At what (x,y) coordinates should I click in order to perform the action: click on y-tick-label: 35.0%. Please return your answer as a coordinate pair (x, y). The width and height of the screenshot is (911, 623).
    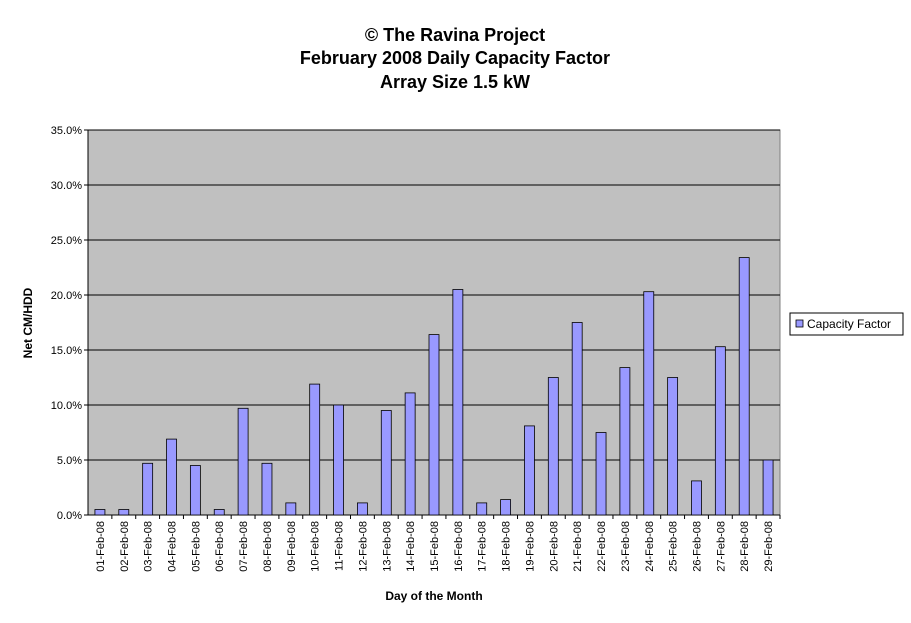
    Looking at the image, I should click on (66, 131).